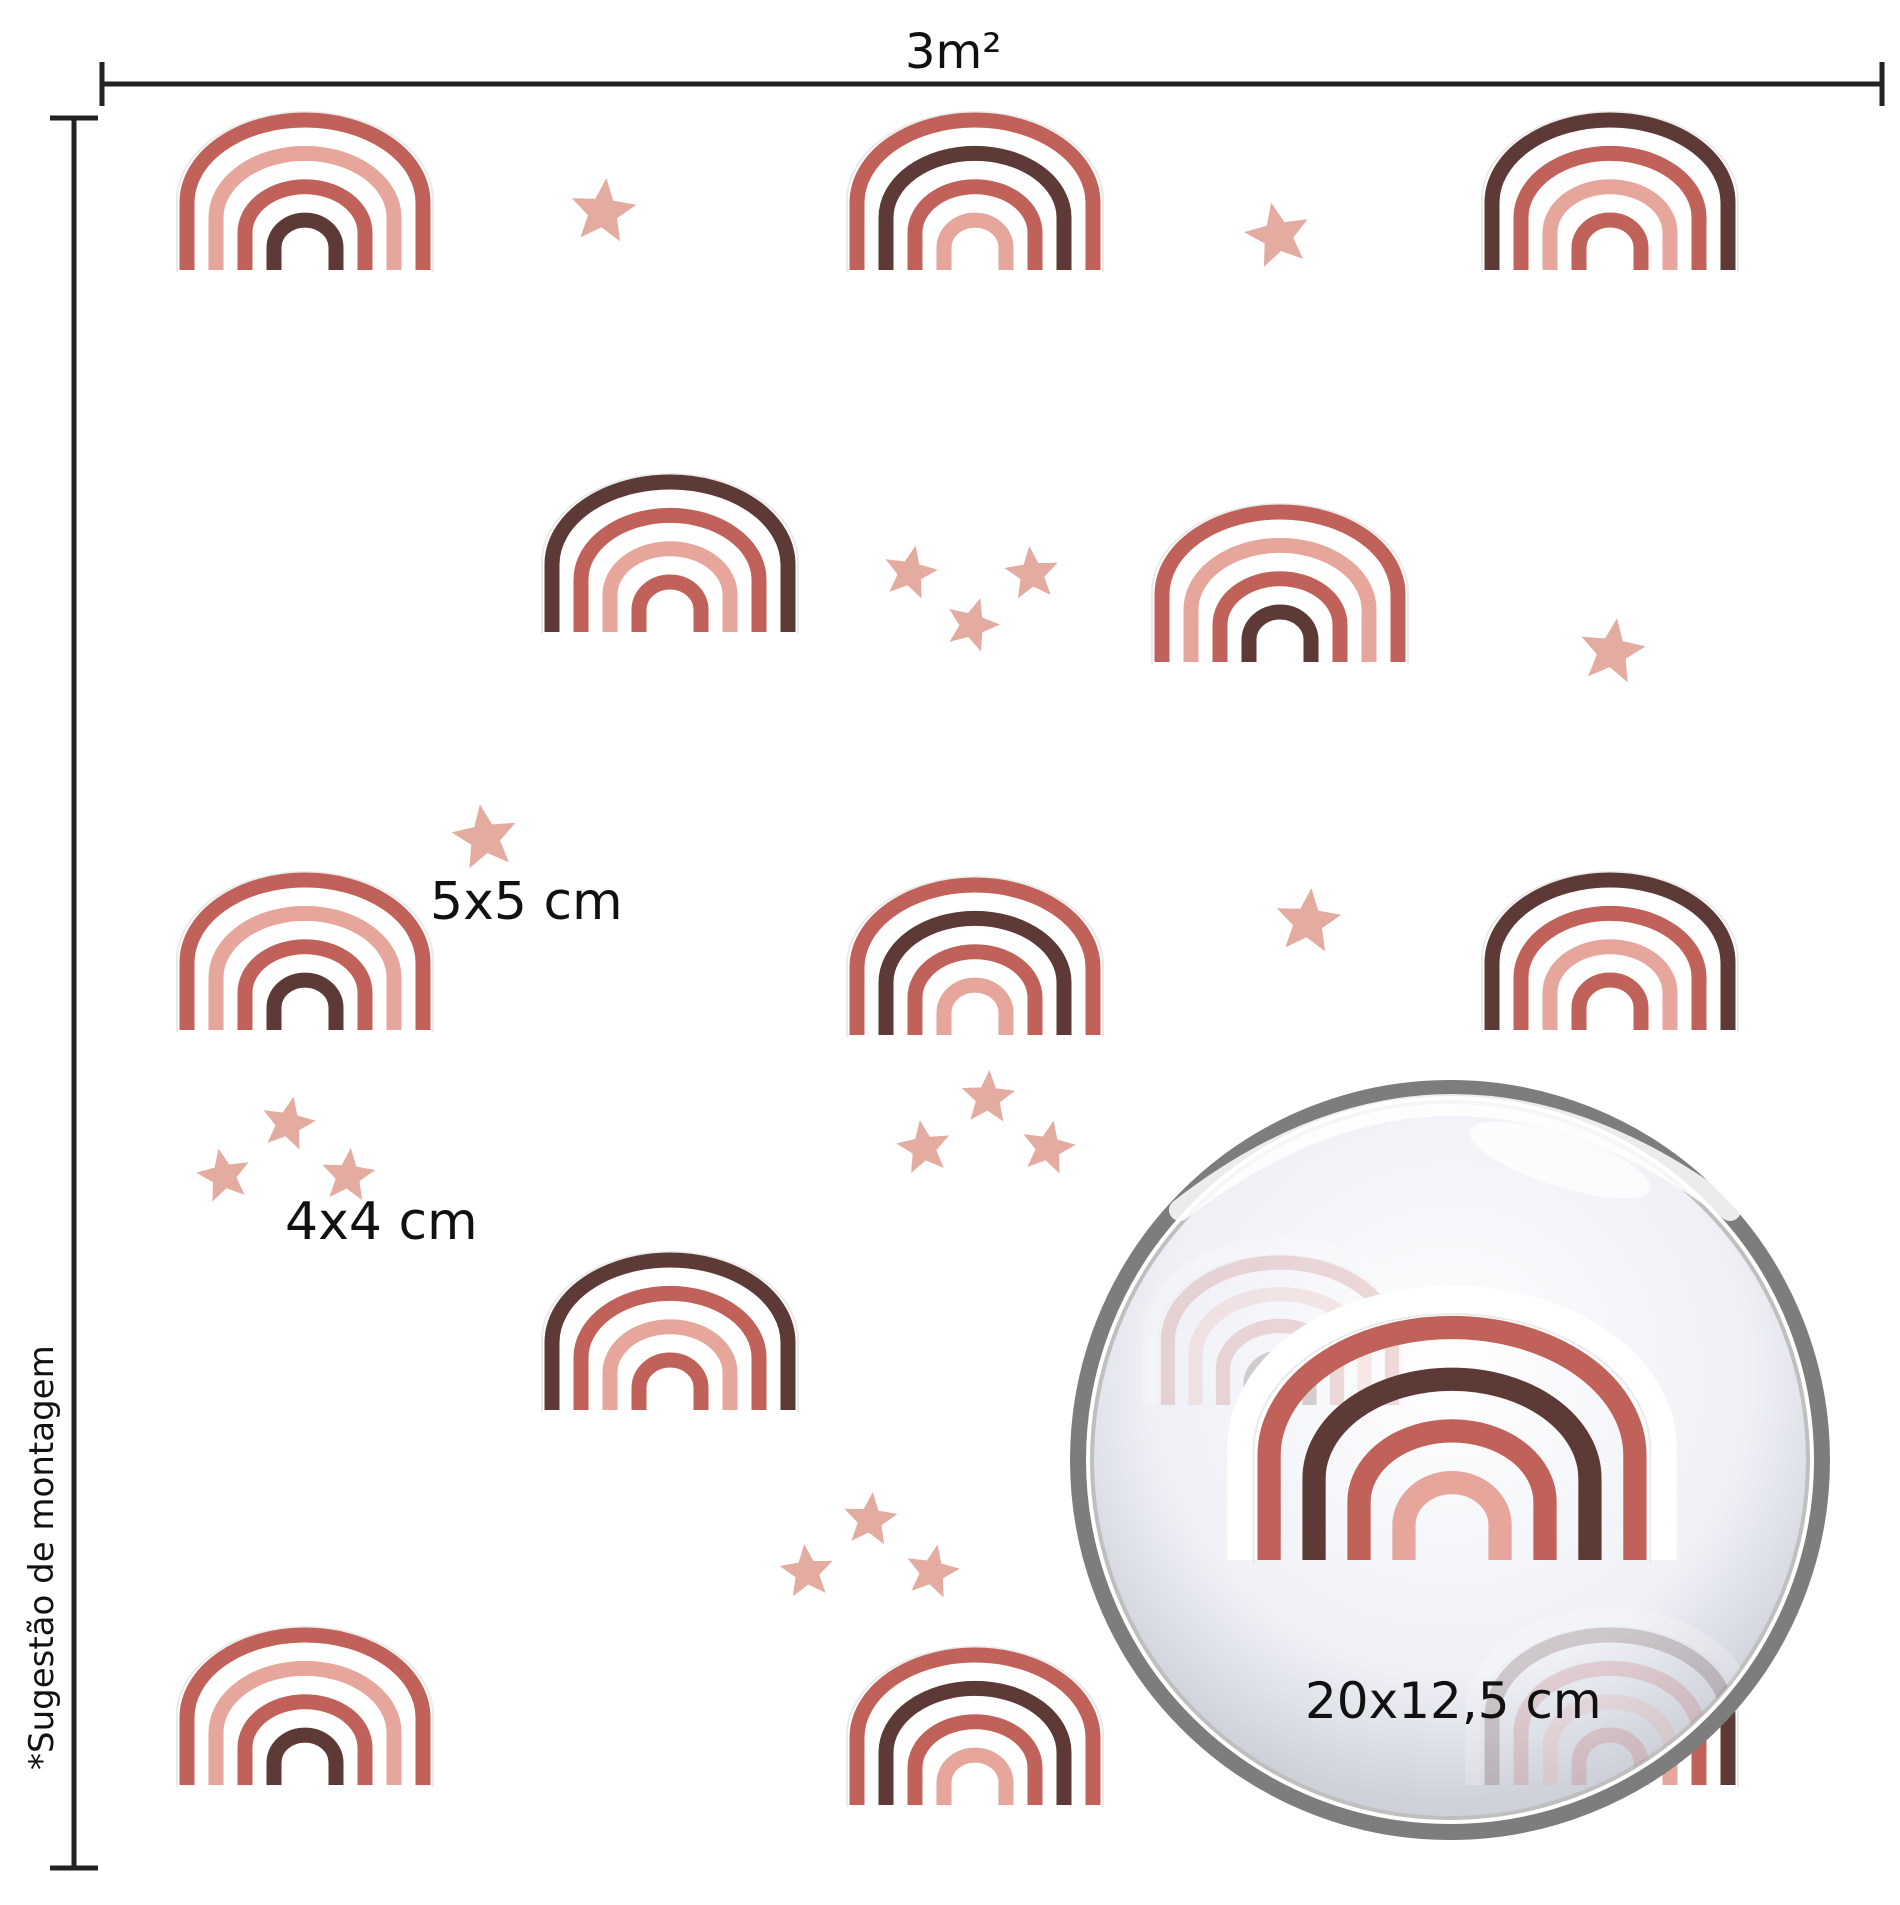  Describe the element at coordinates (953, 52) in the screenshot. I see `width-dimension-label: 3m²` at that location.